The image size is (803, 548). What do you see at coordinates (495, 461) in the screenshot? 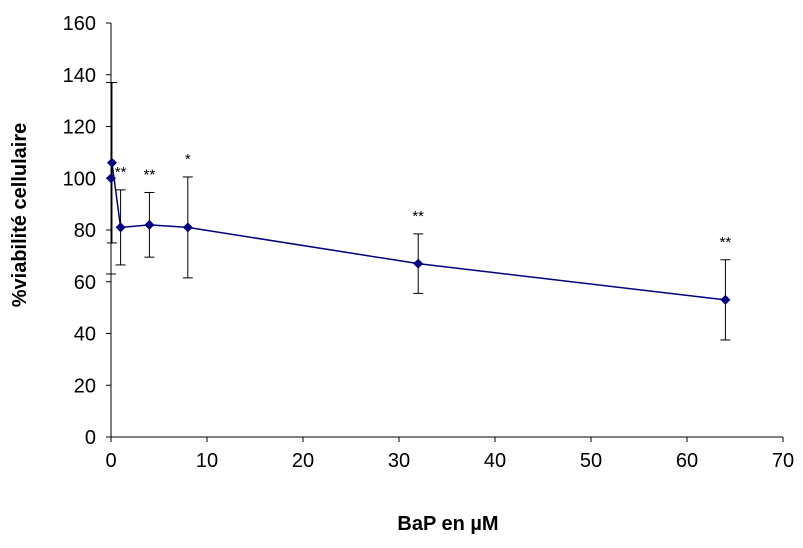
I see `x-tick-label: 40` at bounding box center [495, 461].